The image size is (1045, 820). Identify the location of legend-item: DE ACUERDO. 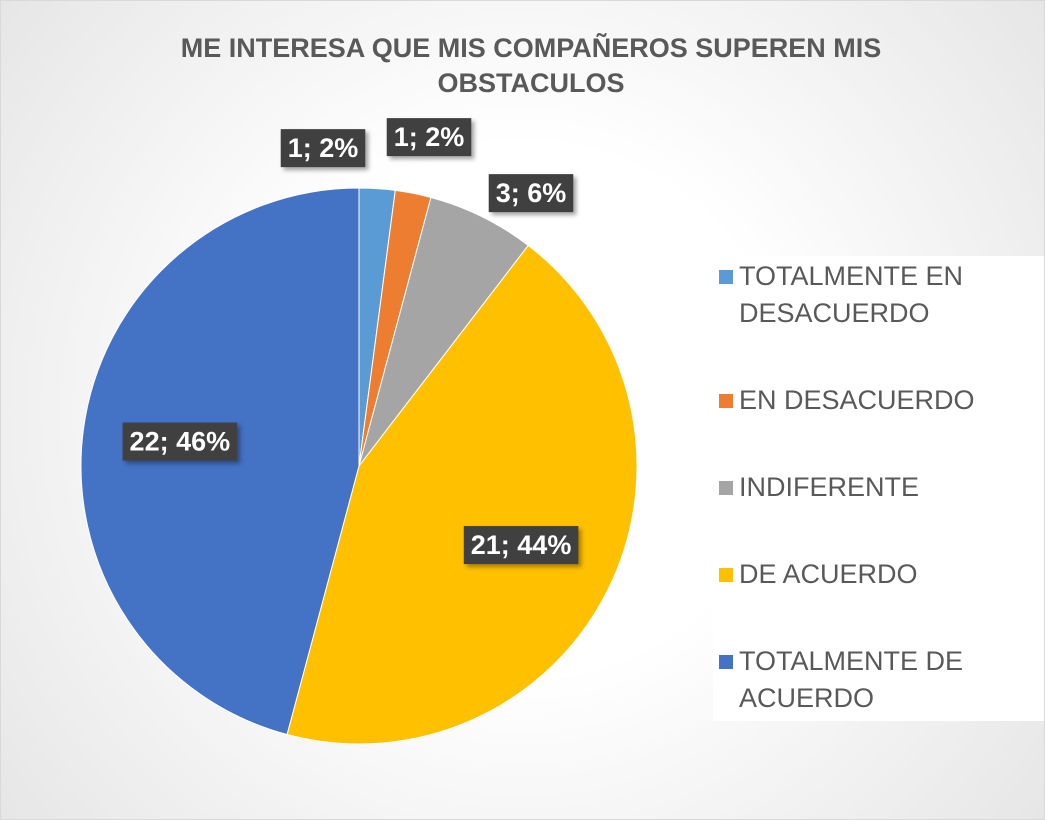
(881, 574).